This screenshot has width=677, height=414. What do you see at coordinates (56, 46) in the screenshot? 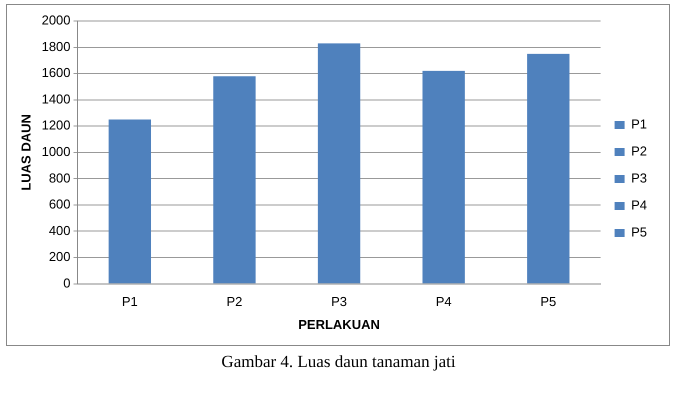
I see `y-tick-label: 1800` at bounding box center [56, 46].